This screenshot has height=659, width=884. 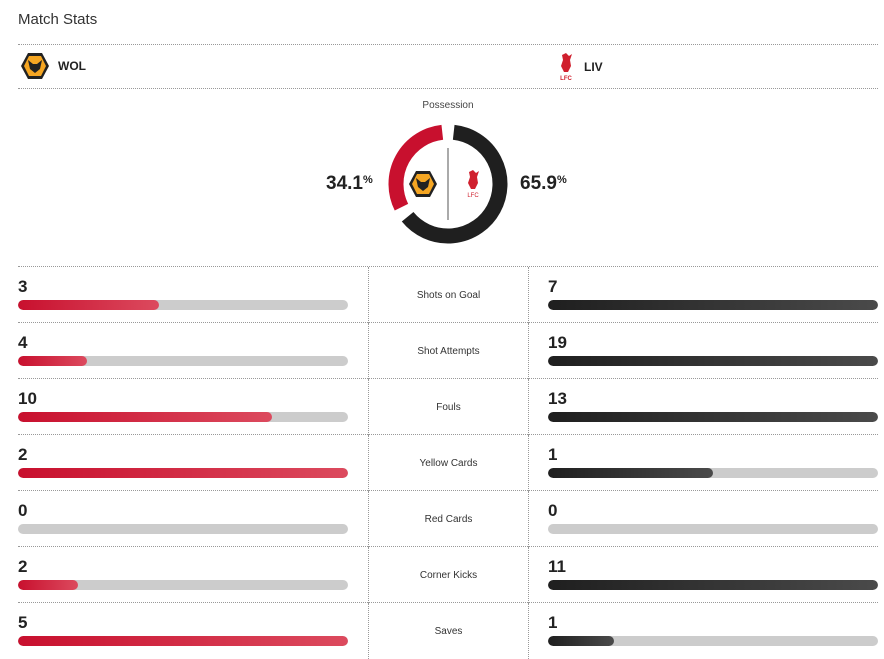 What do you see at coordinates (557, 398) in the screenshot?
I see `away-stat-value: 13` at bounding box center [557, 398].